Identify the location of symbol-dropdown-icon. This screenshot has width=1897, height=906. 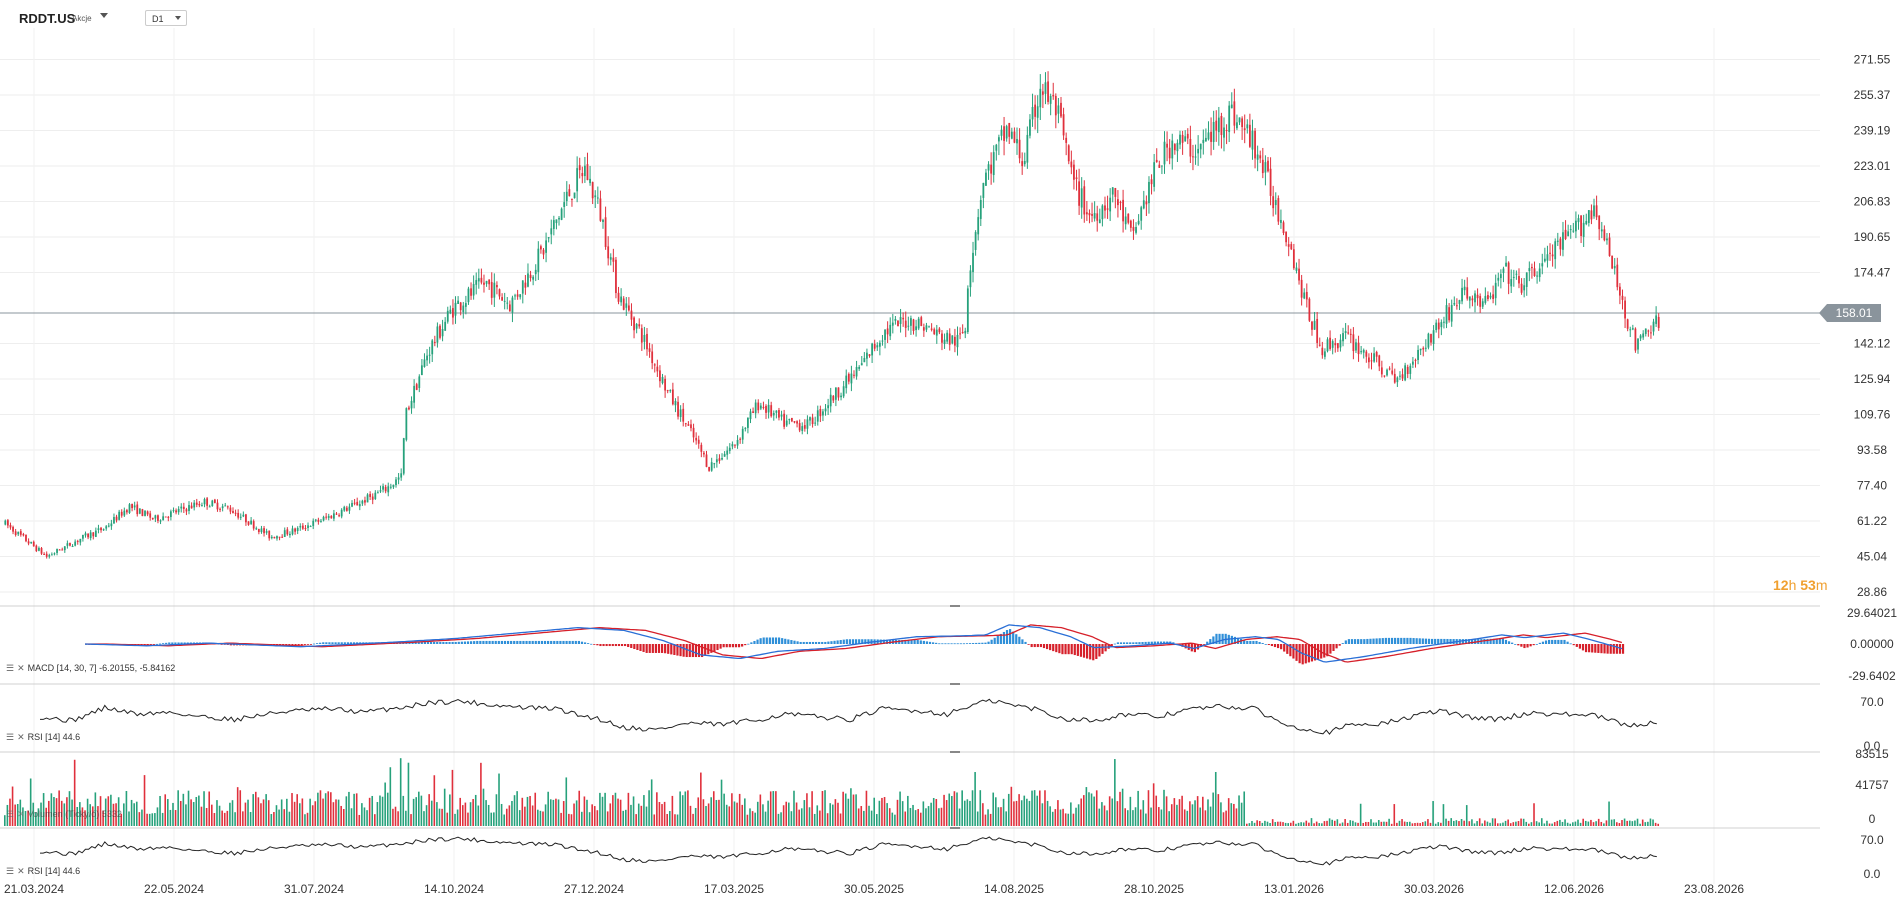
(104, 15).